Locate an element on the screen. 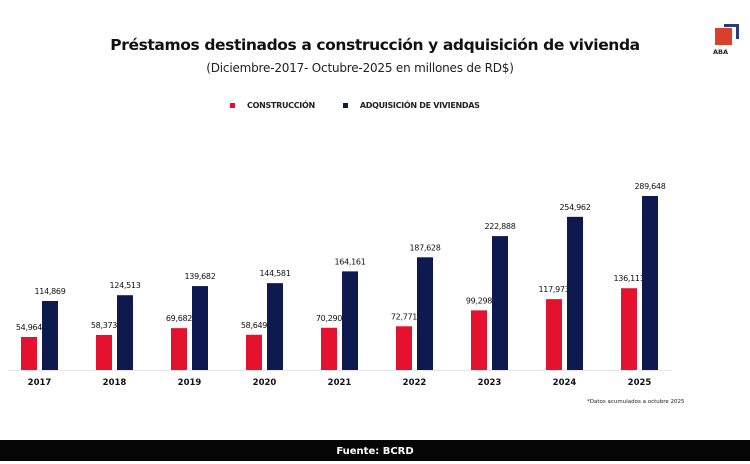 This screenshot has width=750, height=464. bar-construccion-2021 is located at coordinates (329, 348).